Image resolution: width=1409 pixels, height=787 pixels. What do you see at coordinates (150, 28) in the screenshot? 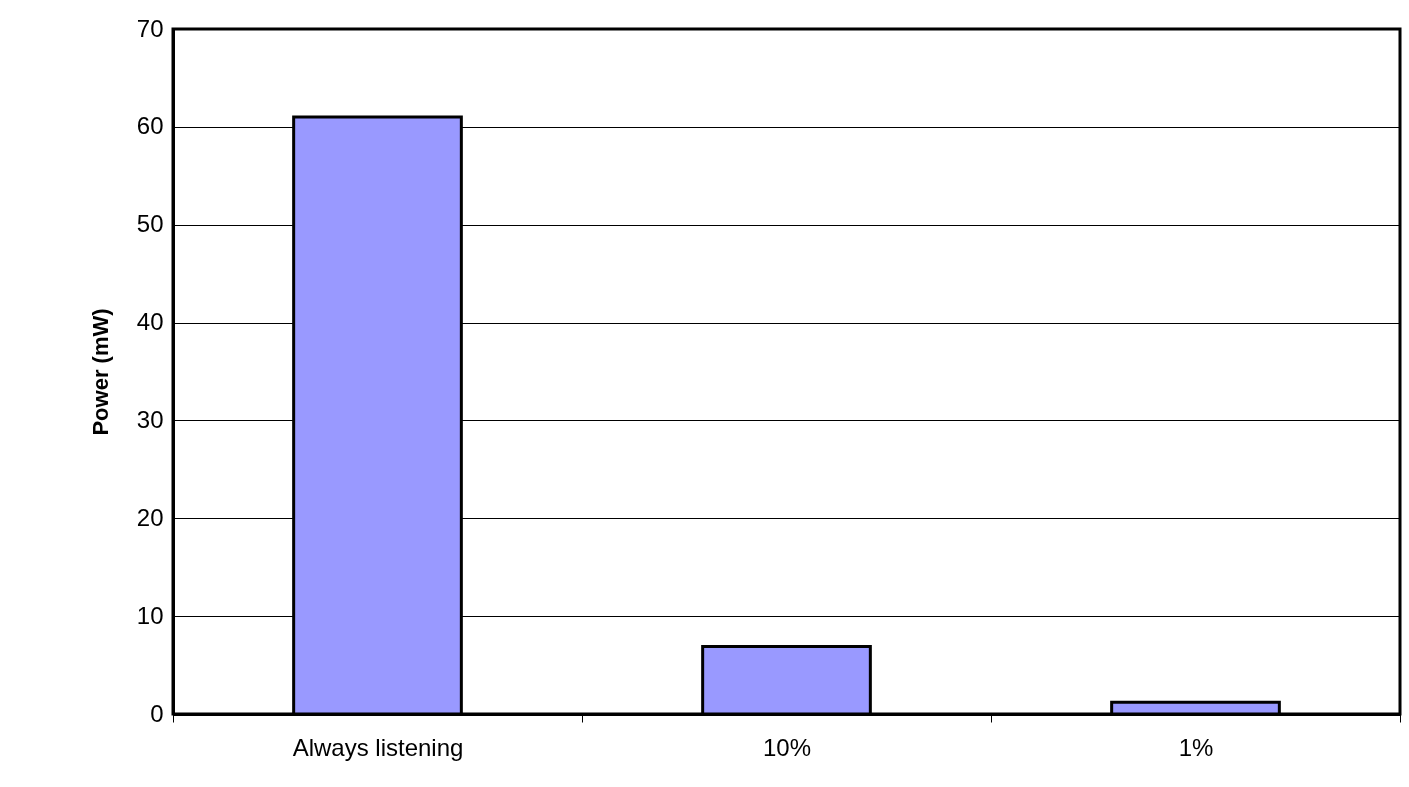
I see `y-tick-label: 70` at bounding box center [150, 28].